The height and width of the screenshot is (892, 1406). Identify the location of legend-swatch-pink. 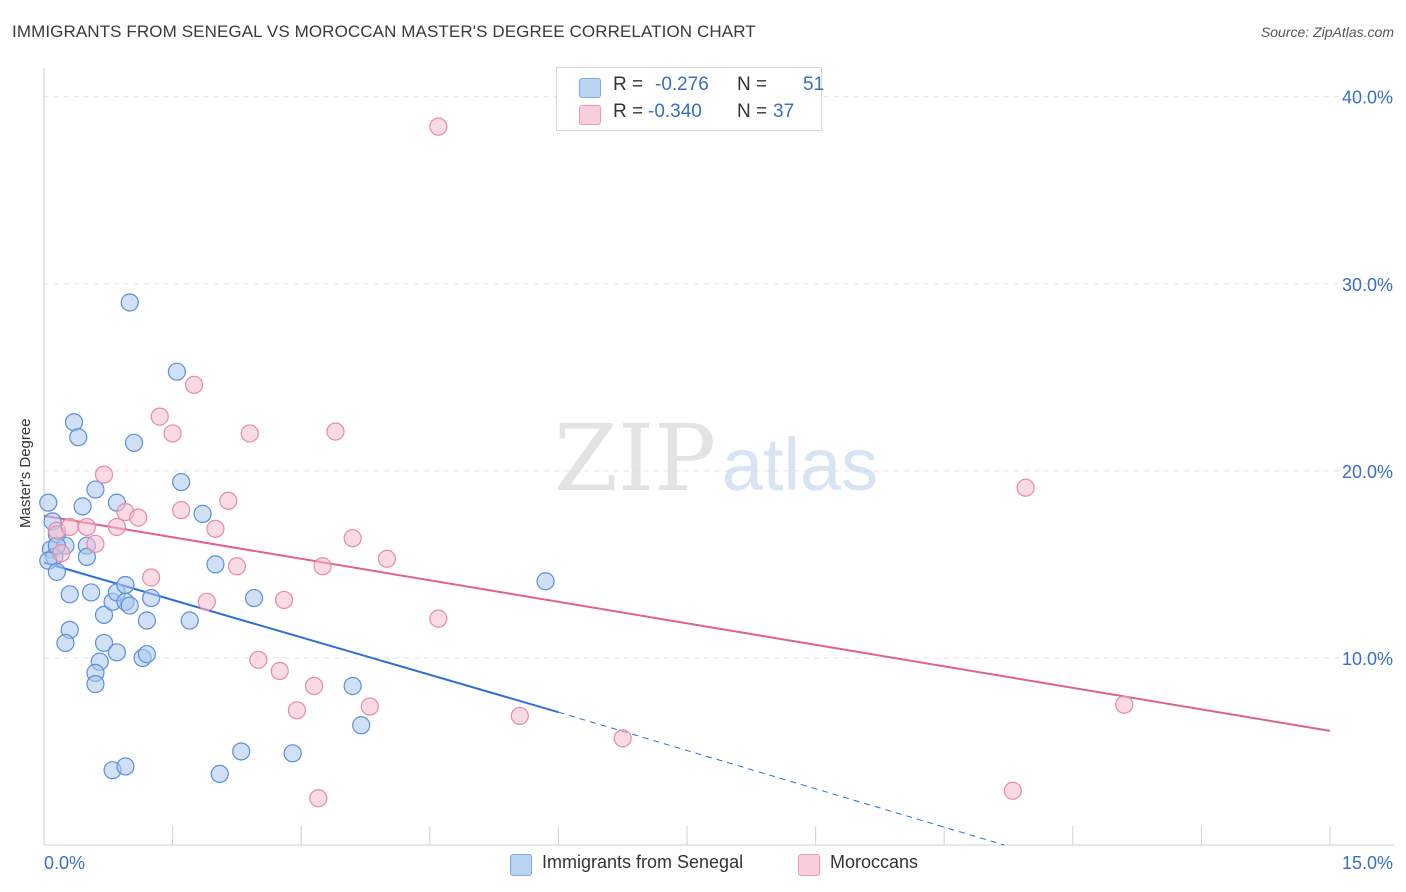
(590, 115).